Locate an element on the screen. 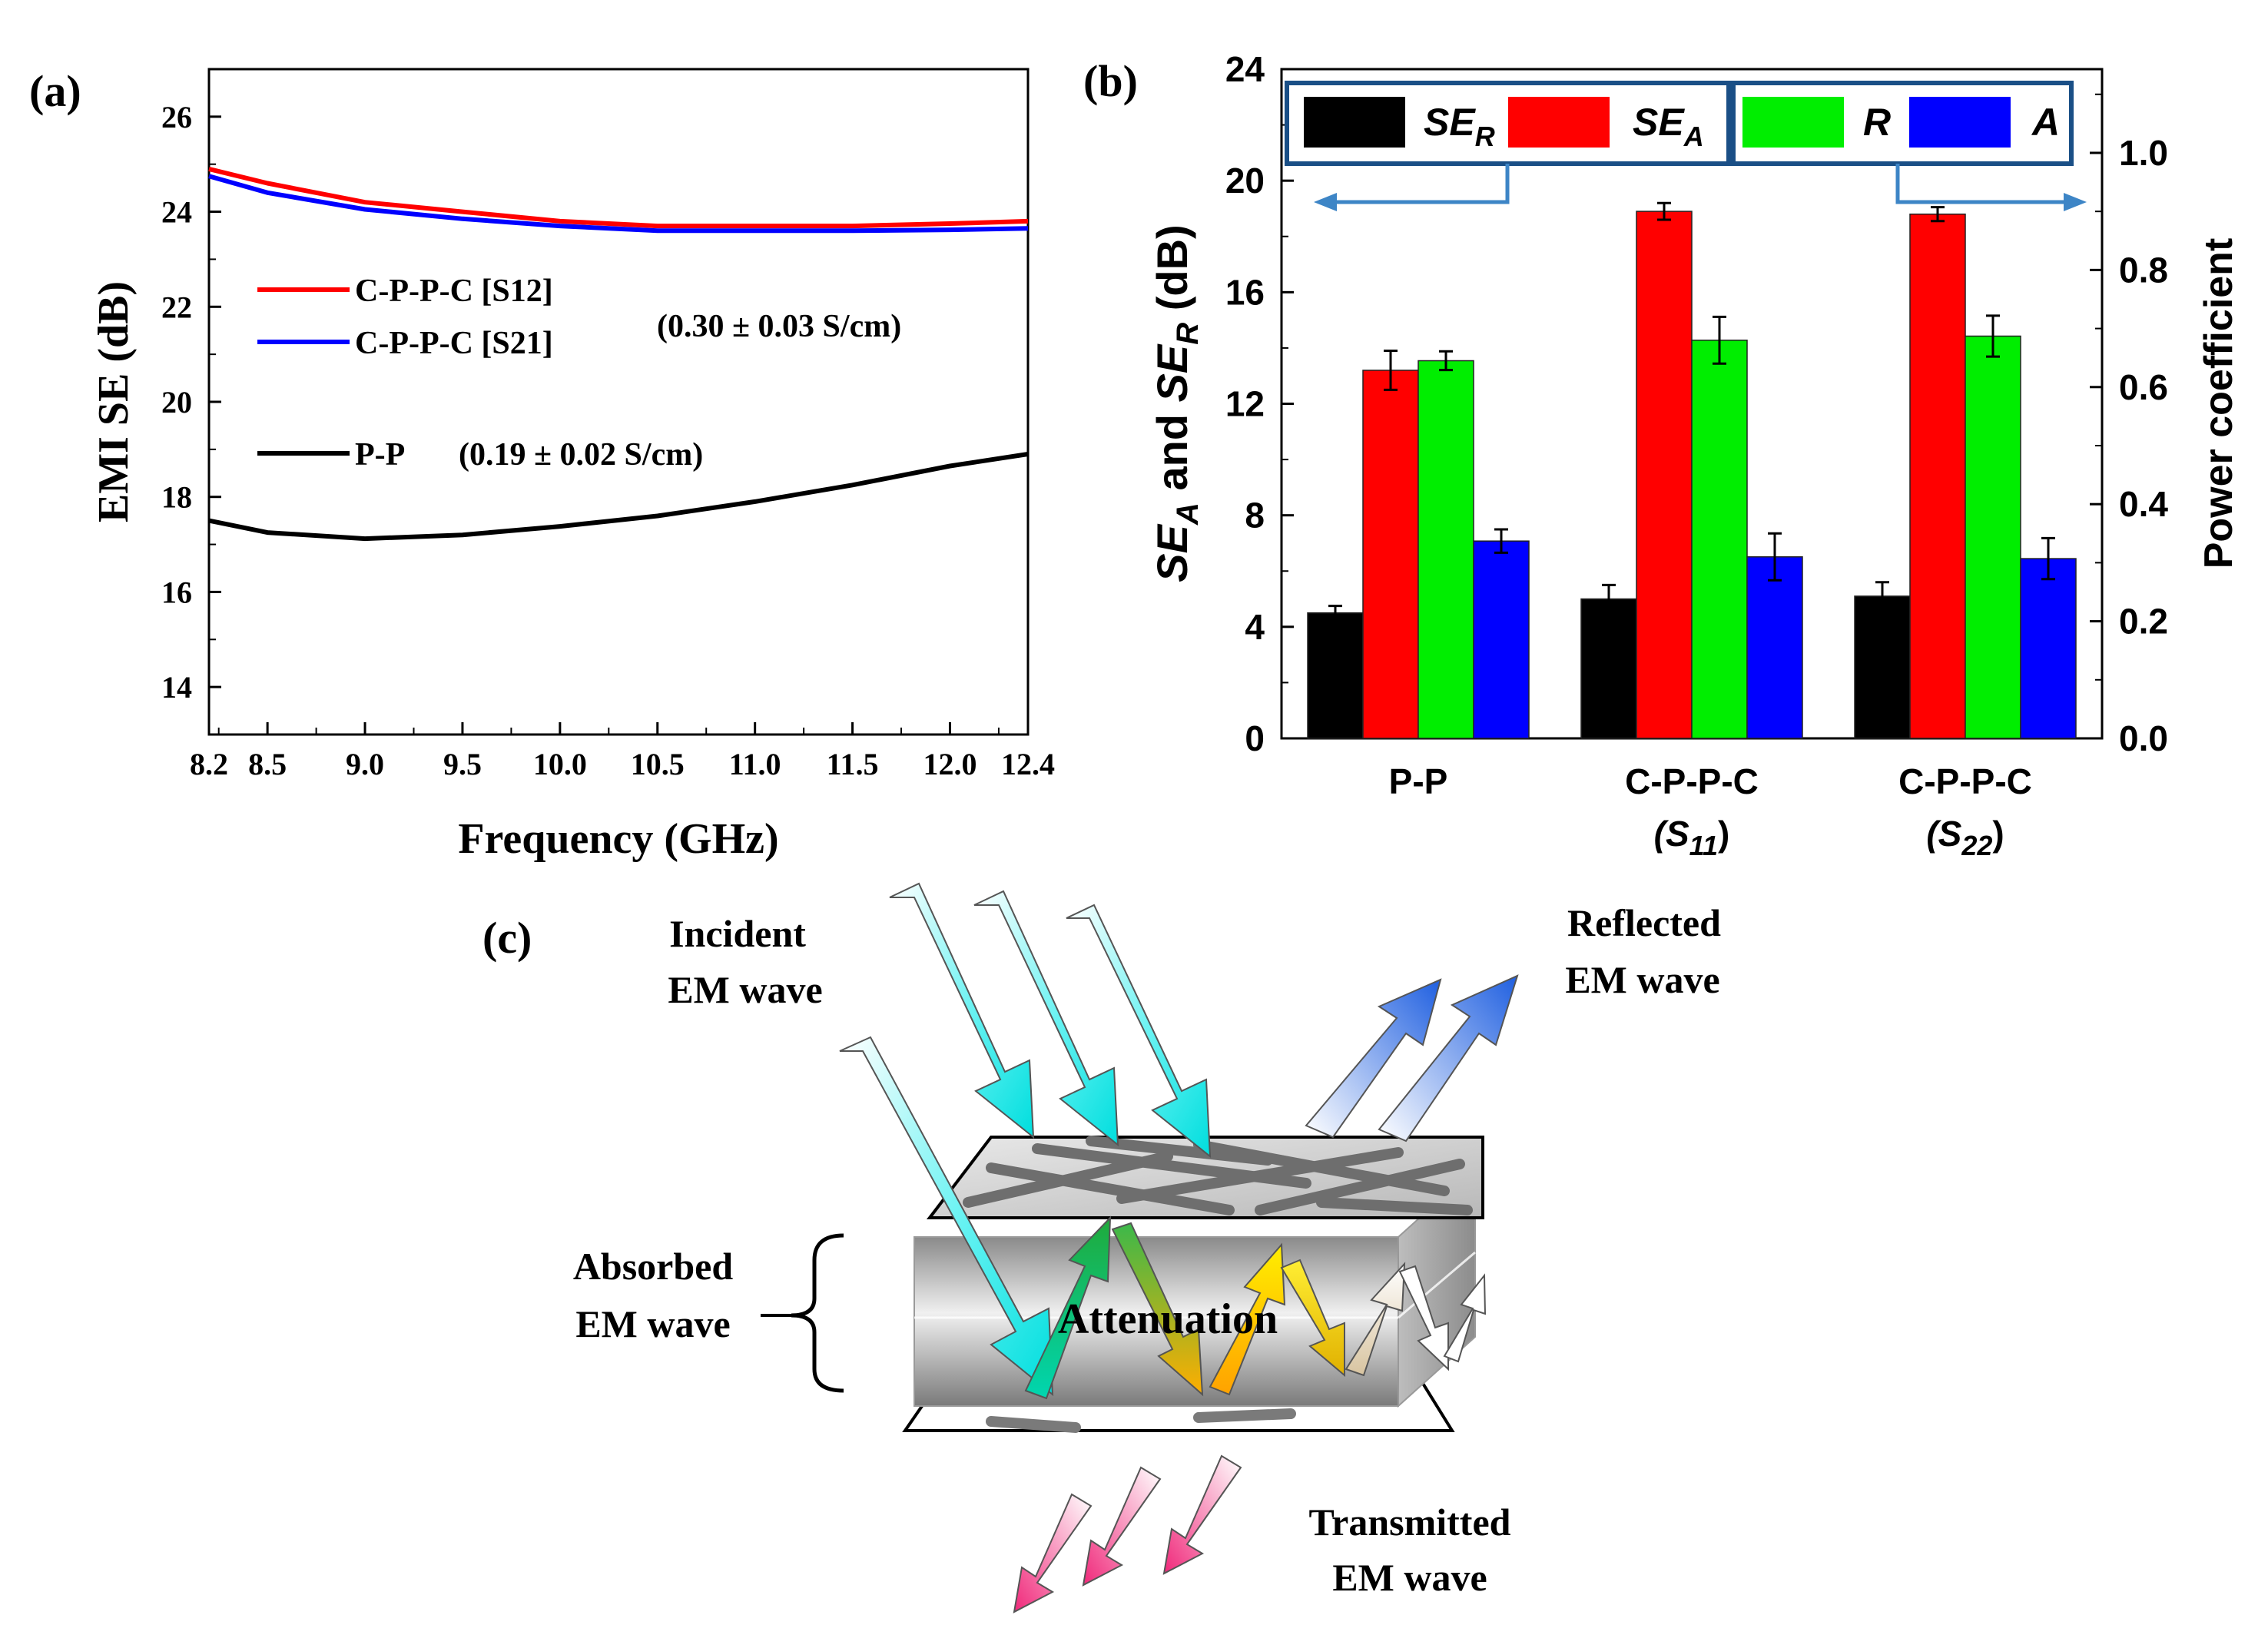  left-y-tick-label: 8 is located at coordinates (1255, 516).